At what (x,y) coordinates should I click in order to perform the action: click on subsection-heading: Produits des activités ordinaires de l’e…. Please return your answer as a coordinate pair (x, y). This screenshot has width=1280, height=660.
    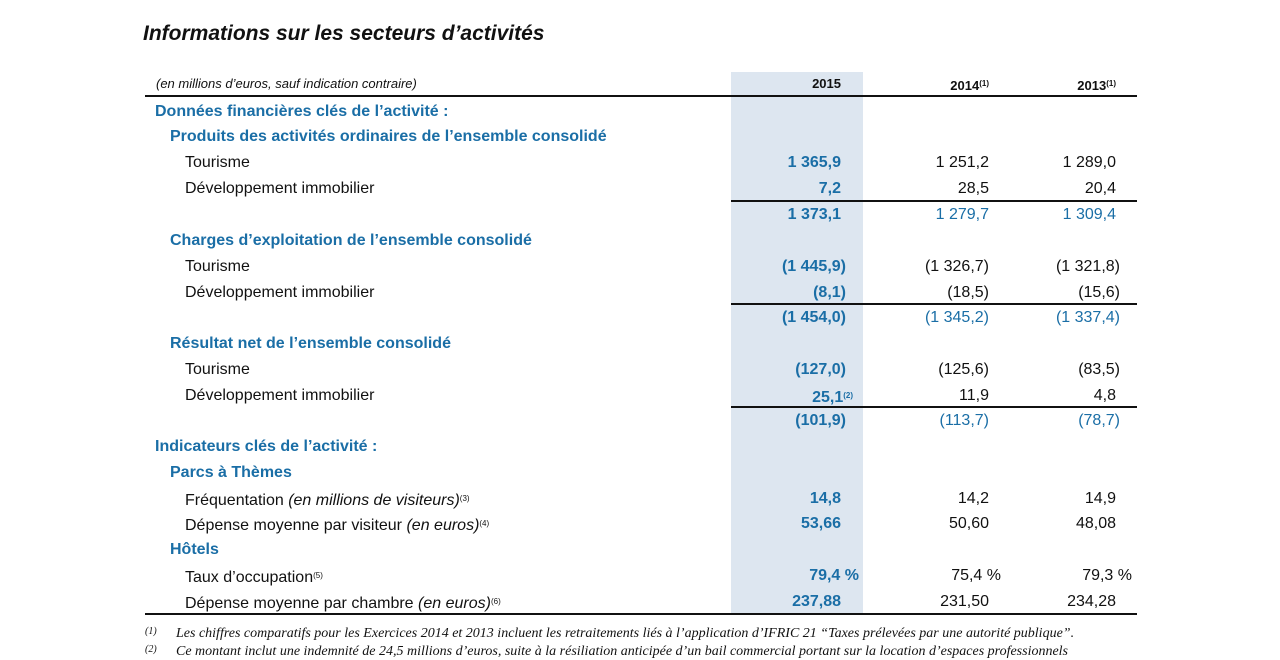
    Looking at the image, I should click on (388, 136).